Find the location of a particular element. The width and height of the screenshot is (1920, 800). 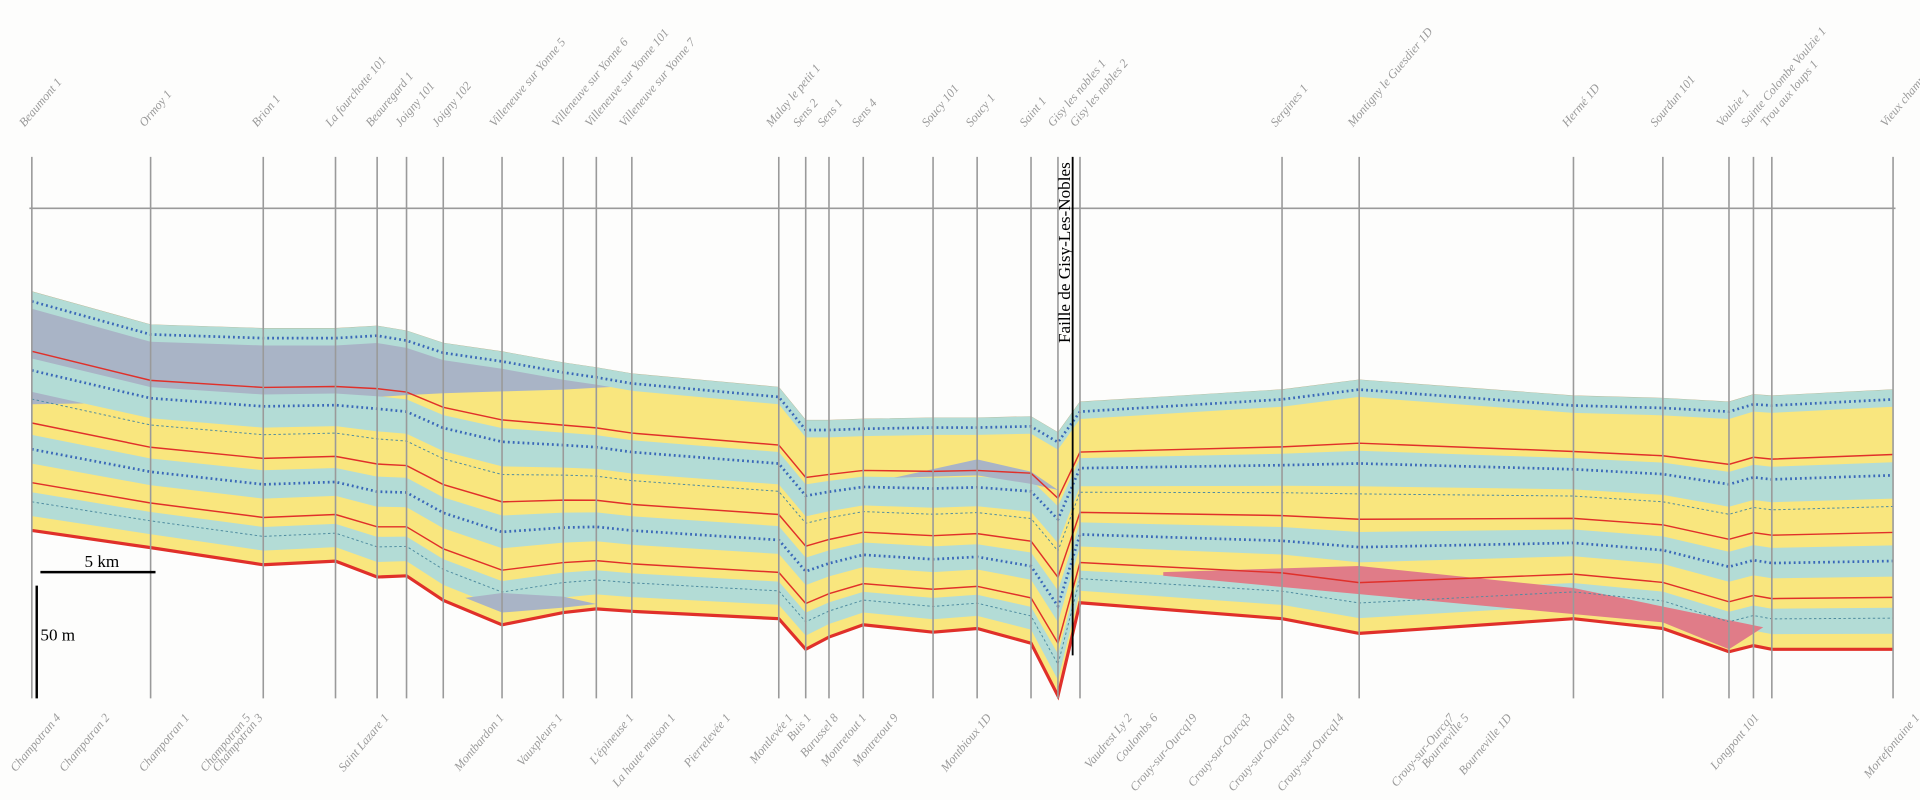

well-top-label: Saint 1 is located at coordinates (1032, 111).